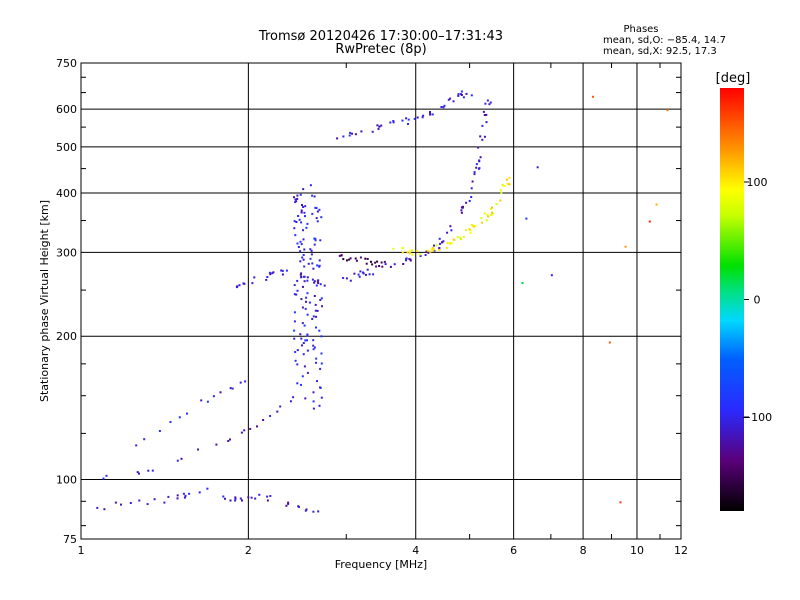 This screenshot has height=600, width=800. What do you see at coordinates (513, 550) in the screenshot?
I see `x-tick-label: 6` at bounding box center [513, 550].